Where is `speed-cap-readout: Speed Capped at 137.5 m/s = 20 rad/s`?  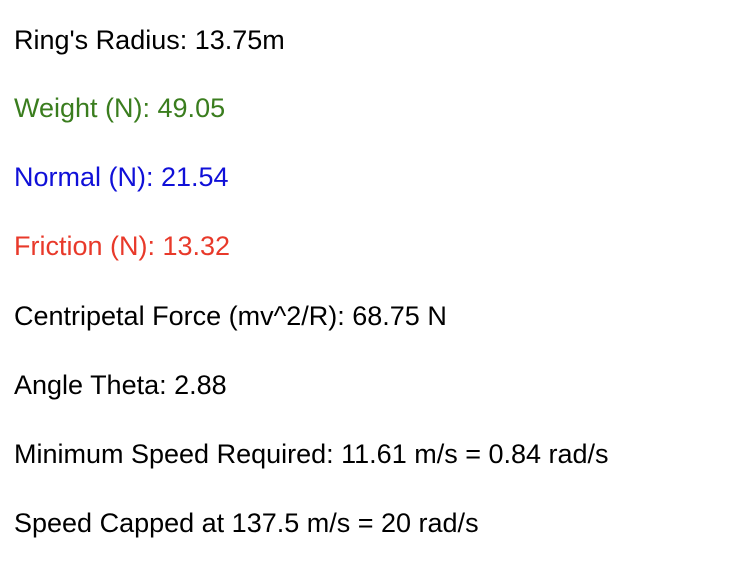 speed-cap-readout: Speed Capped at 137.5 m/s = 20 rad/s is located at coordinates (246, 523).